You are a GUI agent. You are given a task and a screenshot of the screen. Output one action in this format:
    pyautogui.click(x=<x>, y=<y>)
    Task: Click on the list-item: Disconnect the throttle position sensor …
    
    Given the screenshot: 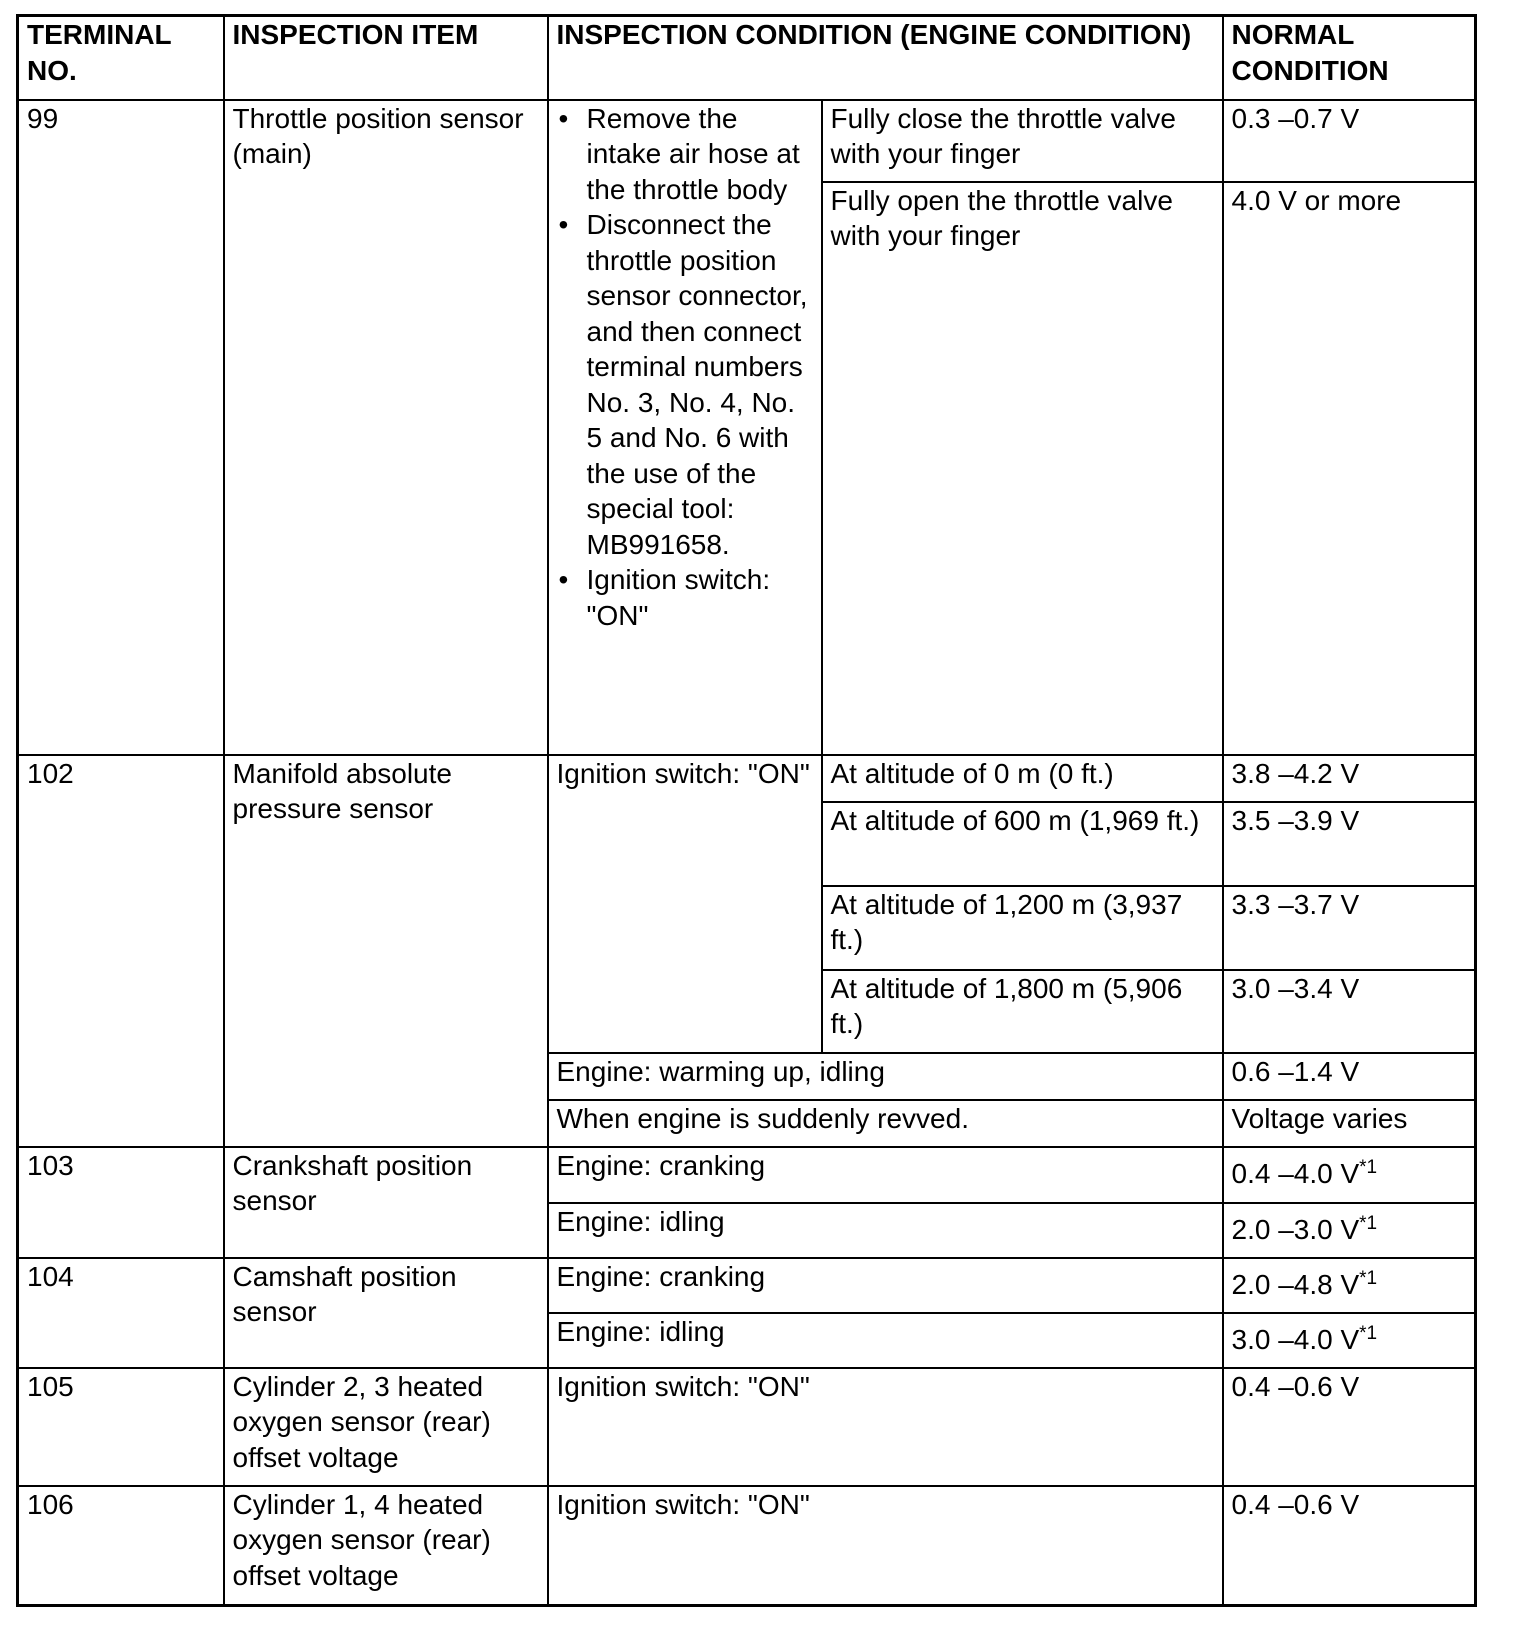 What is the action you would take?
    pyautogui.click(x=686, y=384)
    